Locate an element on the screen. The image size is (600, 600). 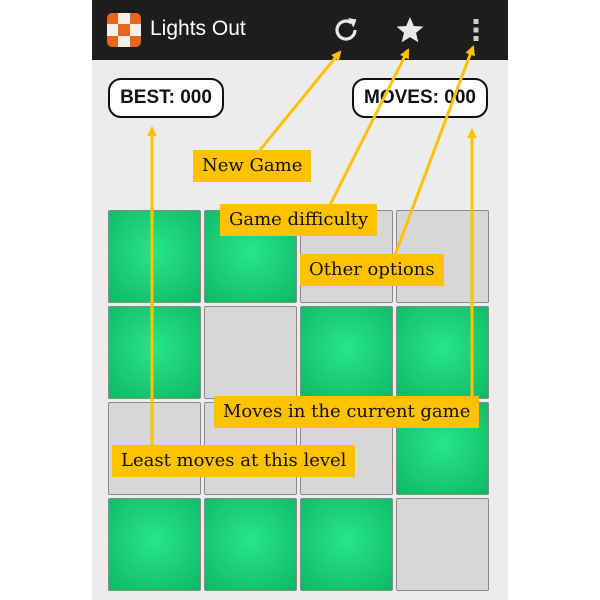
more-options-button is located at coordinates (476, 30).